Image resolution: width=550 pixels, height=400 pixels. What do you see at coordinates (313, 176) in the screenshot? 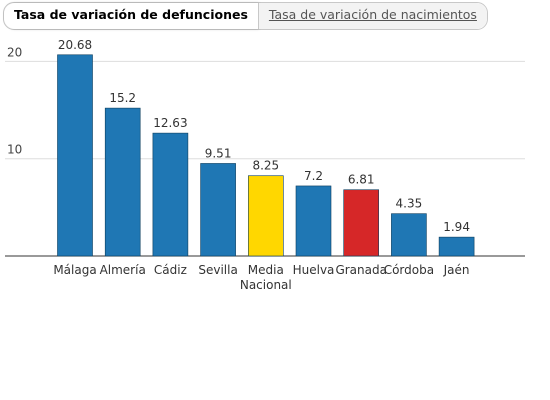
I see `value-label-5: 7.2` at bounding box center [313, 176].